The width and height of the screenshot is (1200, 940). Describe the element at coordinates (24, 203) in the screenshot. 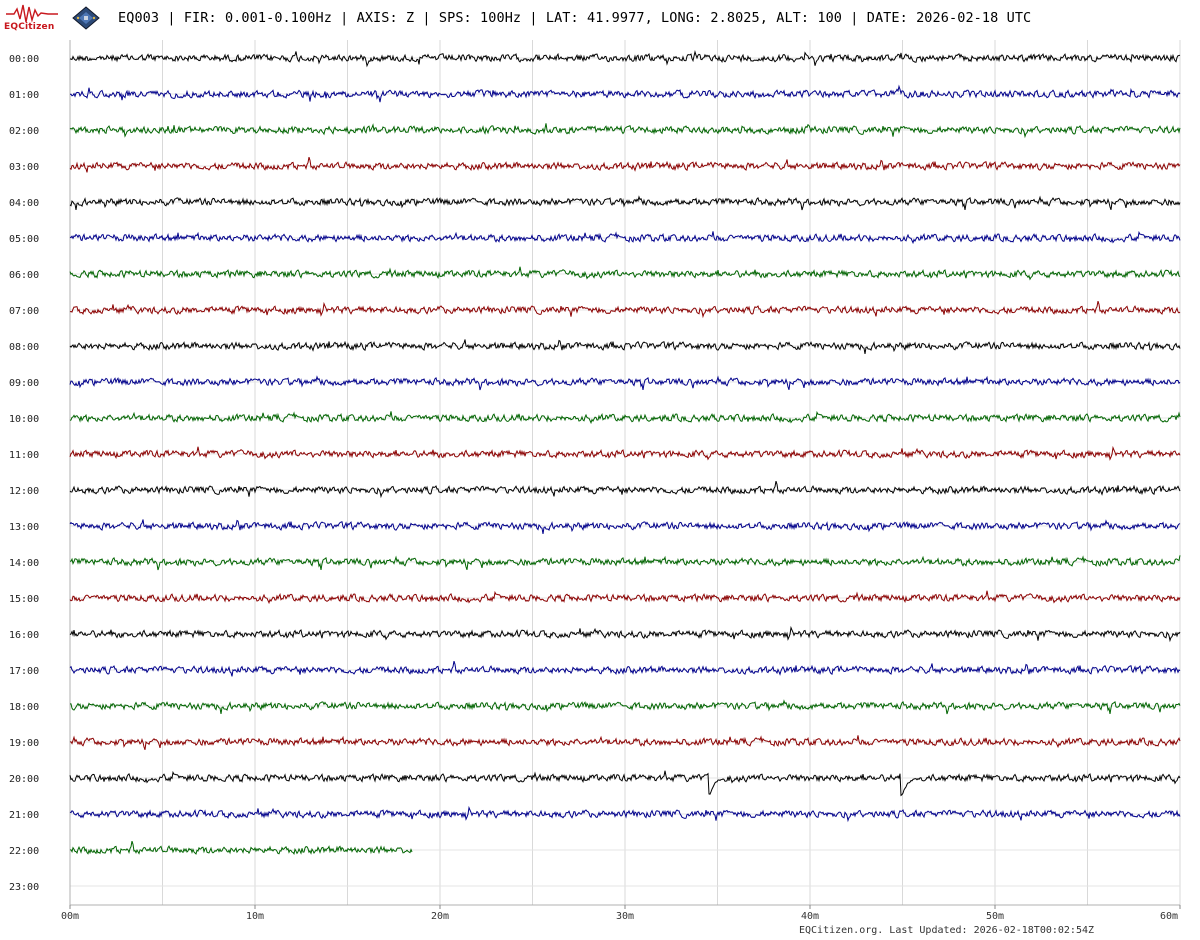

I see `hour-label: 04:00` at that location.